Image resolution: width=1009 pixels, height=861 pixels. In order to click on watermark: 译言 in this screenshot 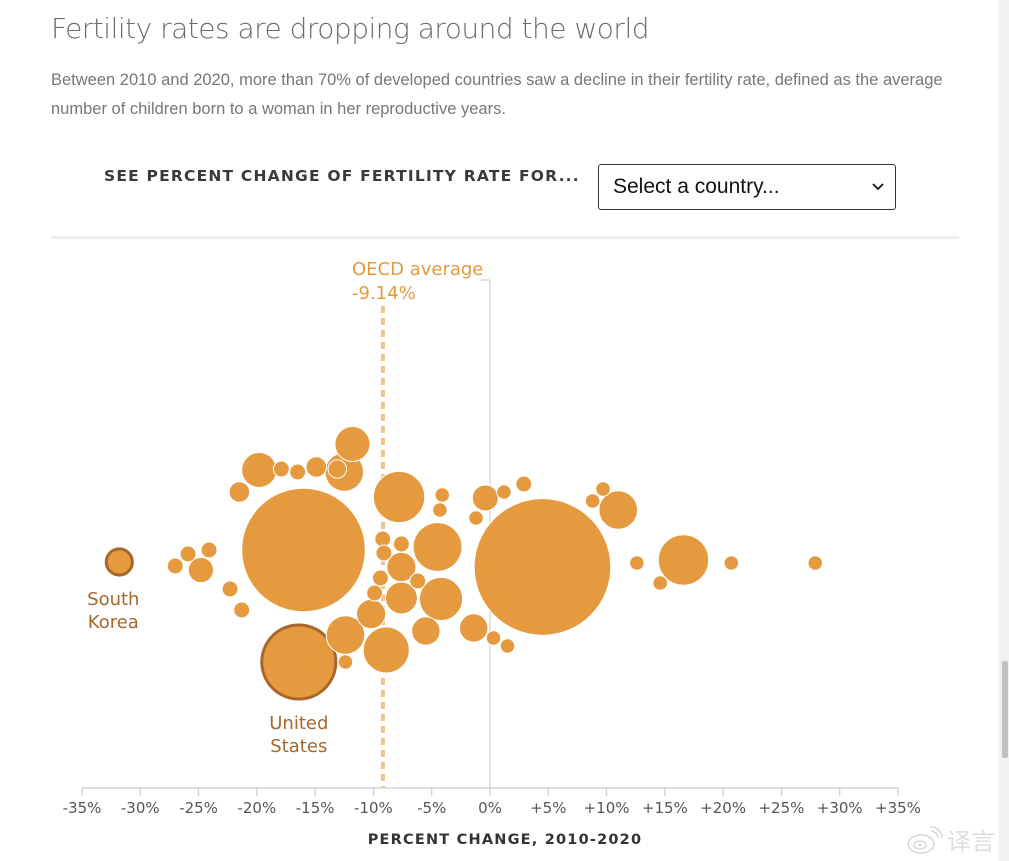, I will do `click(950, 839)`.